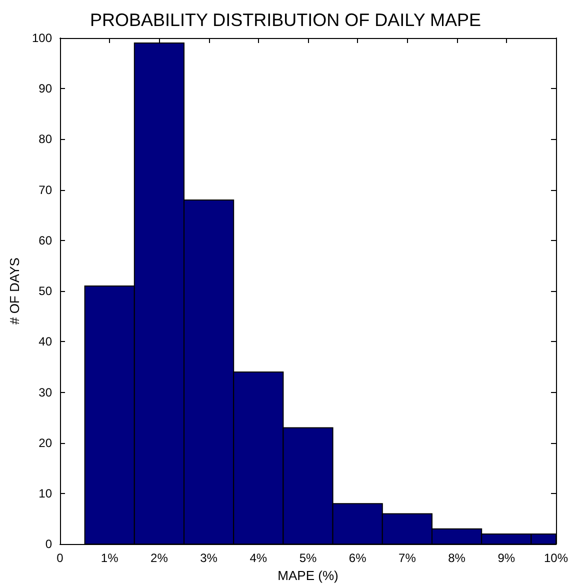 The image size is (571, 587). What do you see at coordinates (45, 493) in the screenshot?
I see `y-tick-label: 10` at bounding box center [45, 493].